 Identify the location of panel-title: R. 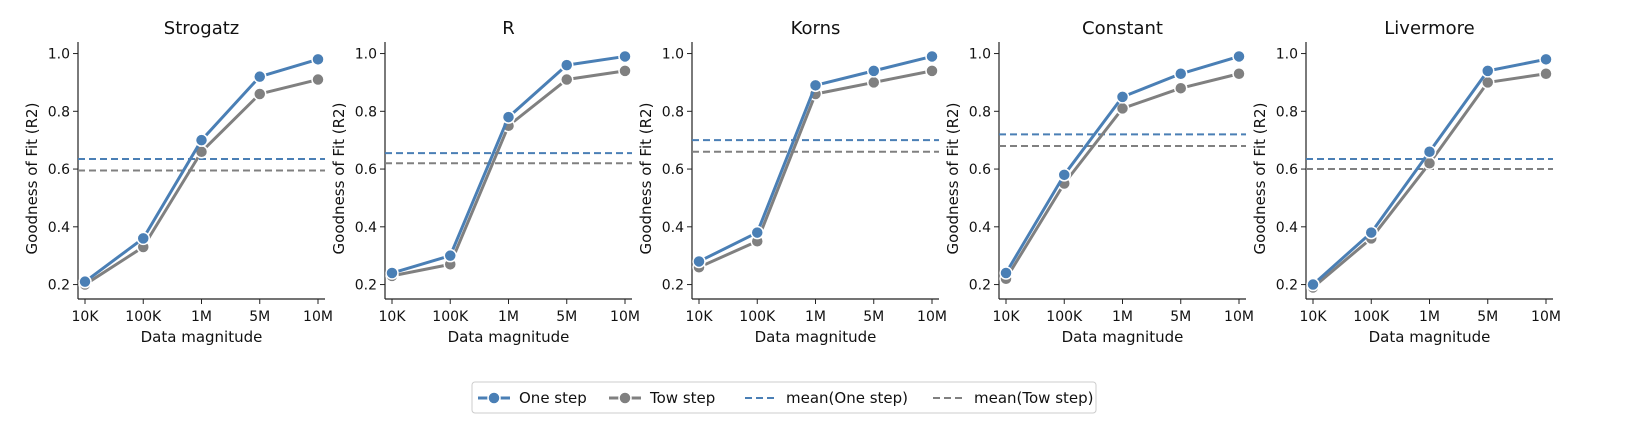
(508, 28).